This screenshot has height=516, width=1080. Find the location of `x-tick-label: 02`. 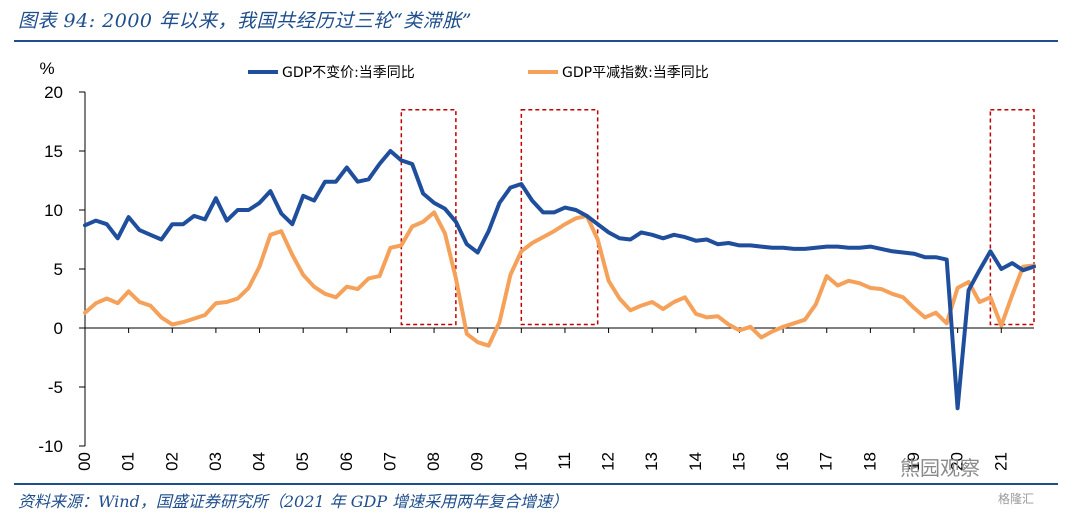

x-tick-label: 02 is located at coordinates (171, 461).